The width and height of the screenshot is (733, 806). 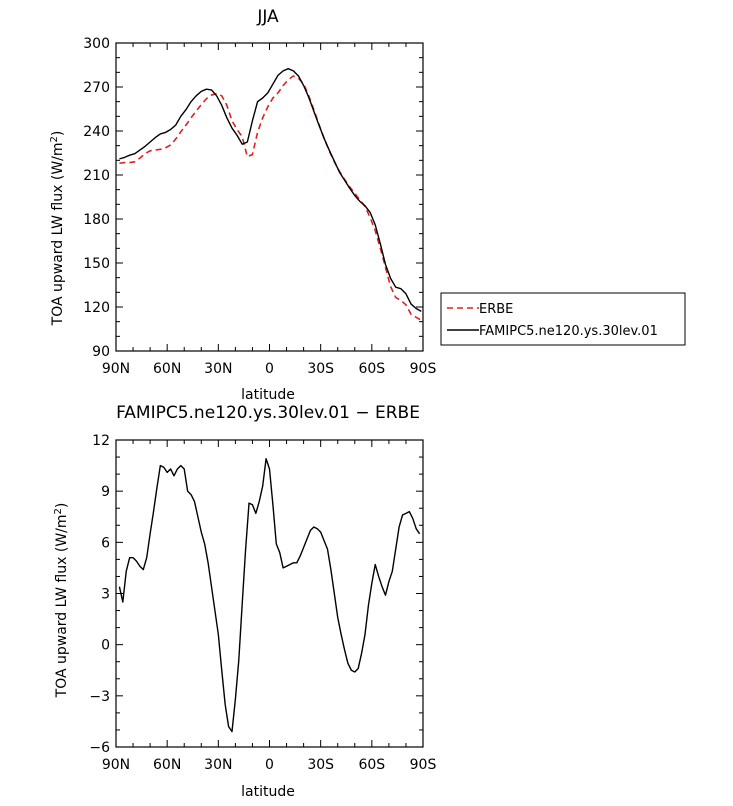 I want to click on top-chart-y-tick-label: 90, so click(x=101, y=352).